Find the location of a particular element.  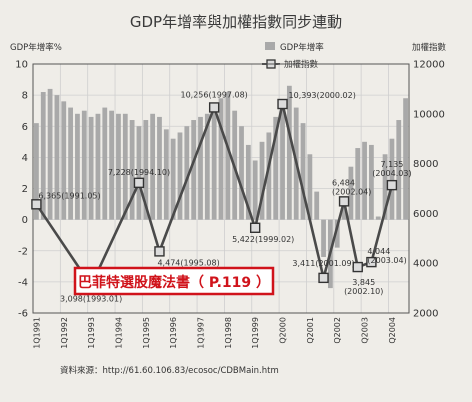

index-annotation: (2004.03) is located at coordinates (391, 173).